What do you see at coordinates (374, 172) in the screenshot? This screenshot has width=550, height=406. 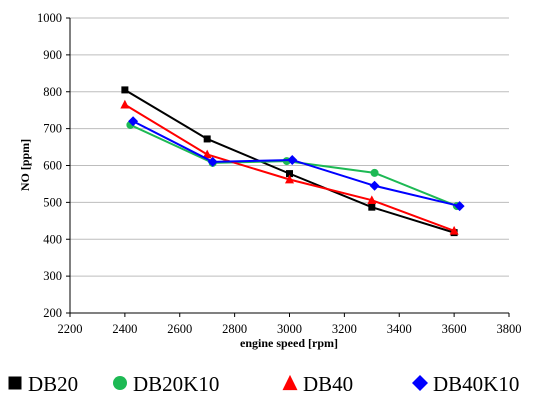 I see `data-point-db20k10` at bounding box center [374, 172].